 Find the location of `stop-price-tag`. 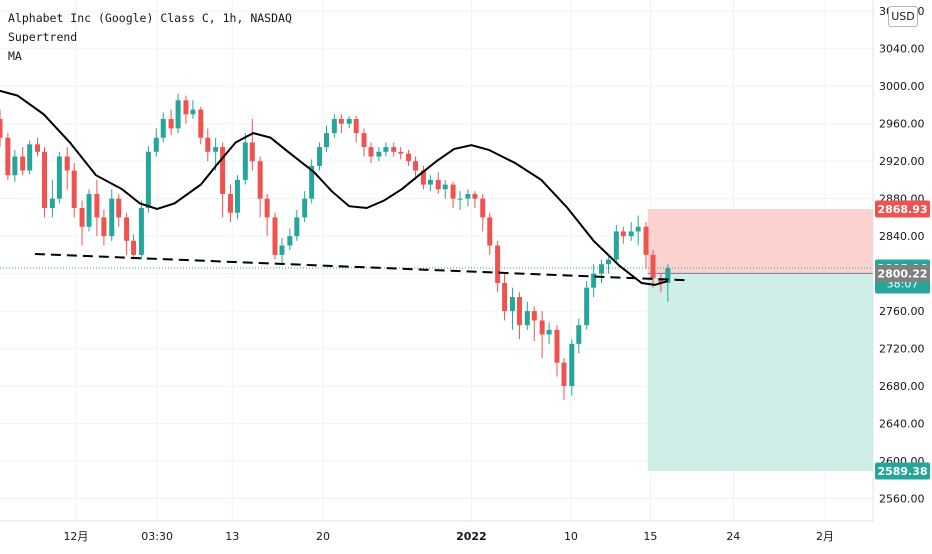

stop-price-tag is located at coordinates (902, 209).